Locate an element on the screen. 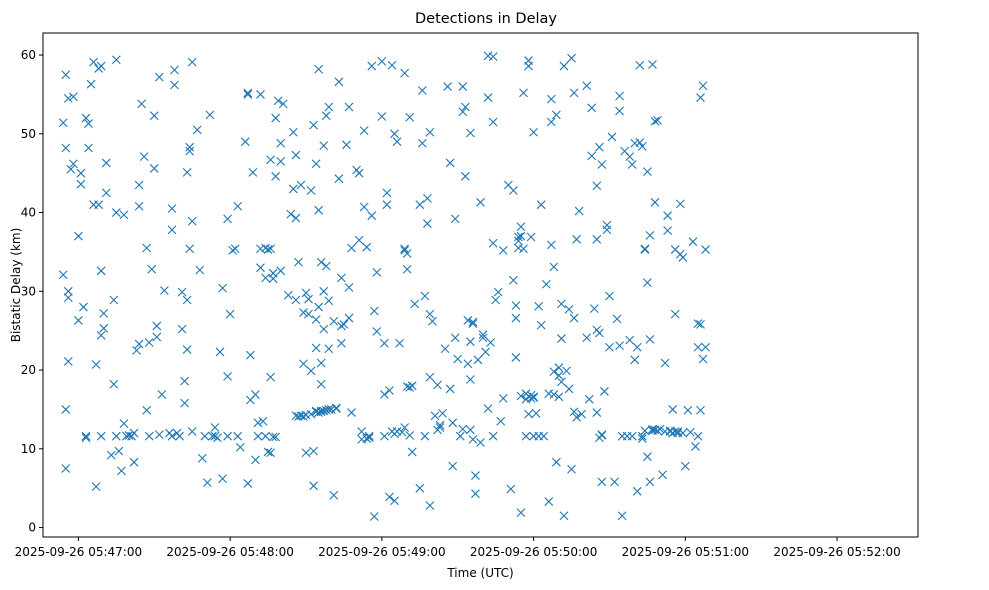 The image size is (989, 590). y-tick-label: 60 is located at coordinates (28, 55).